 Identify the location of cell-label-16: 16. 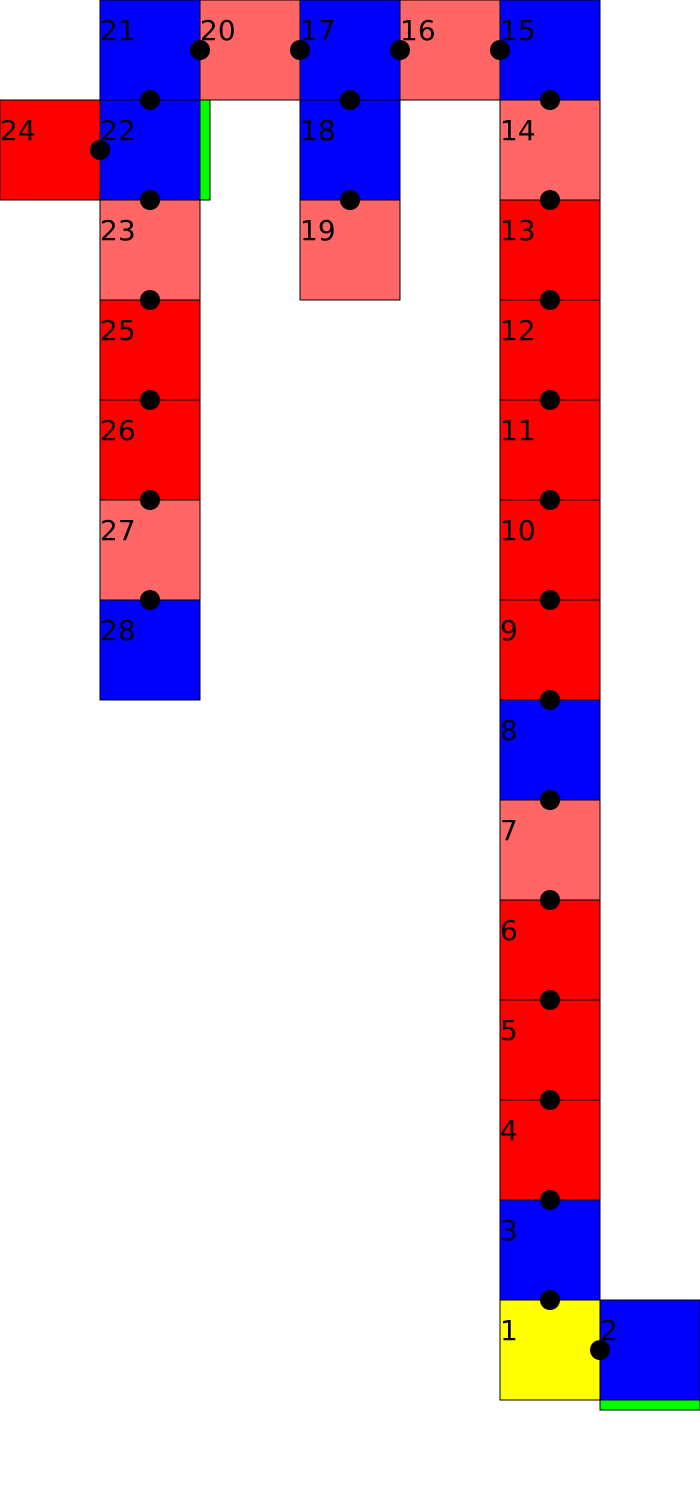
(418, 30).